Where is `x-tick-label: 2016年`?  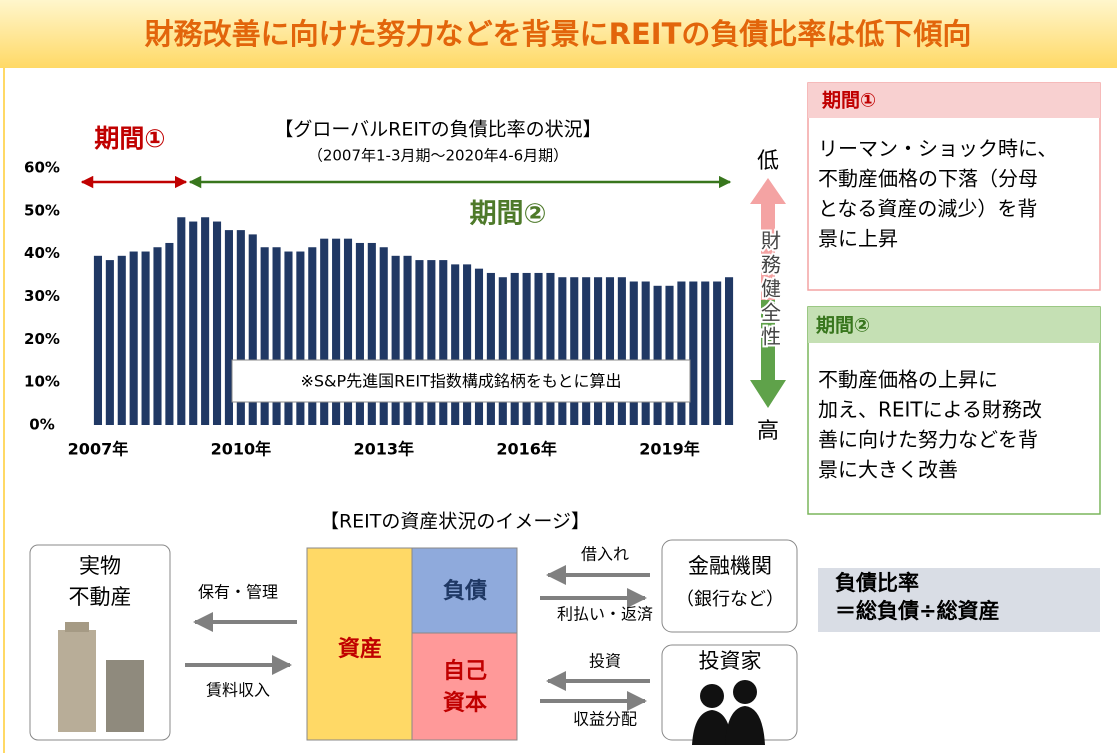
x-tick-label: 2016年 is located at coordinates (526, 449).